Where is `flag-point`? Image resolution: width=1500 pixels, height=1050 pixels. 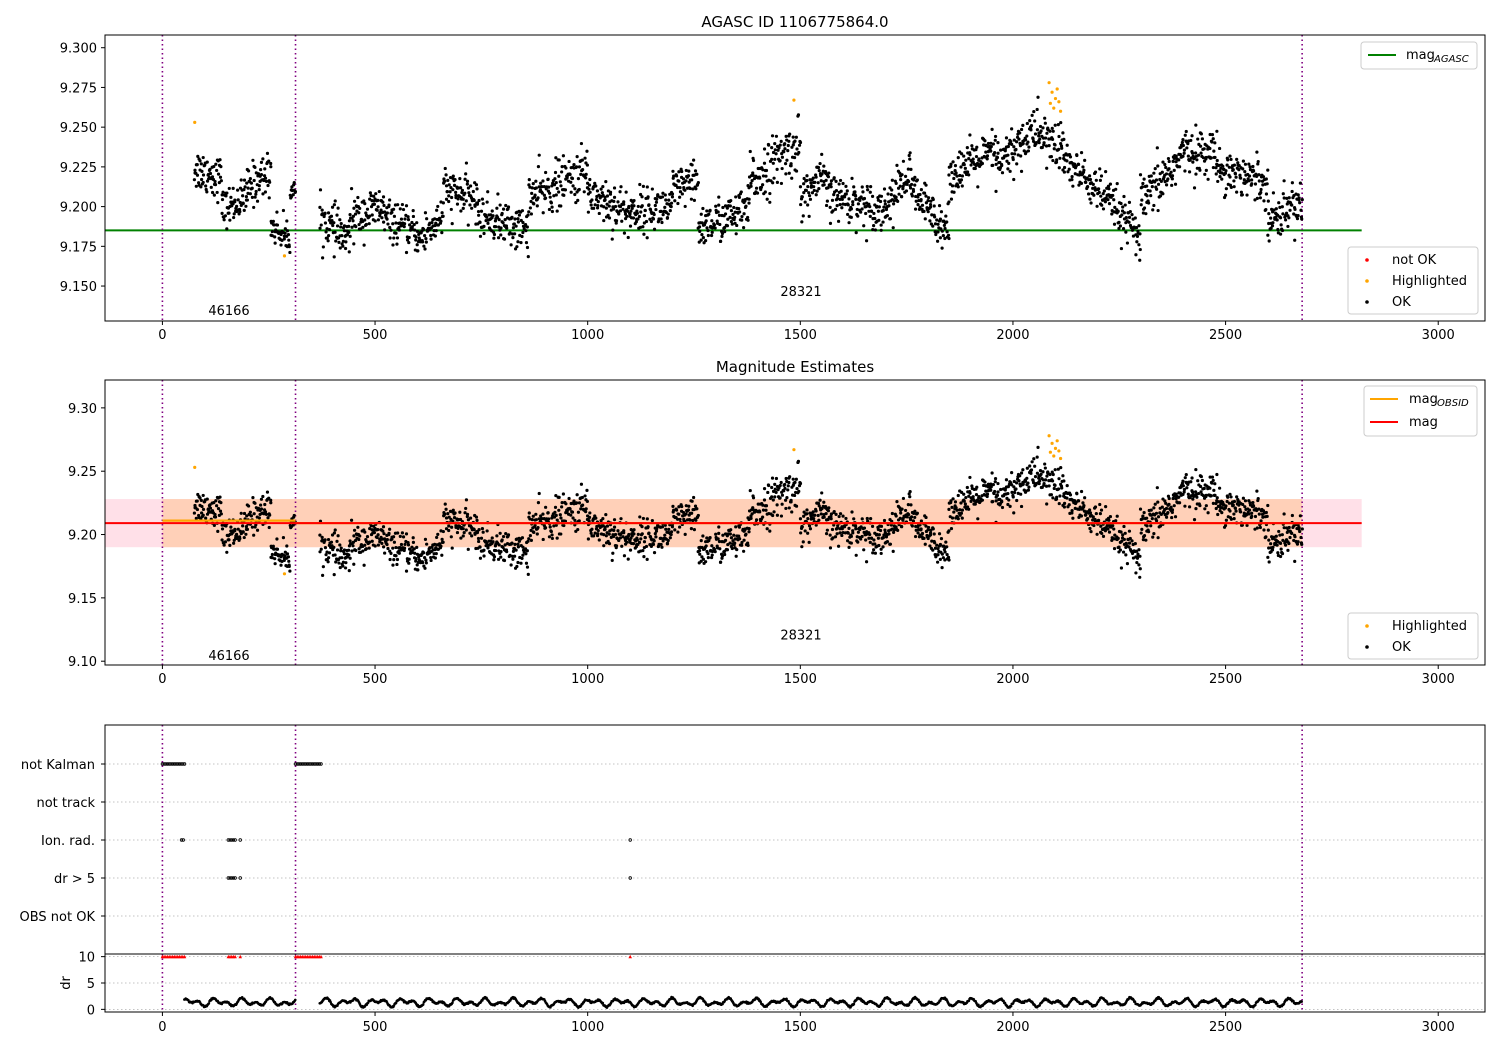 flag-point is located at coordinates (169, 764).